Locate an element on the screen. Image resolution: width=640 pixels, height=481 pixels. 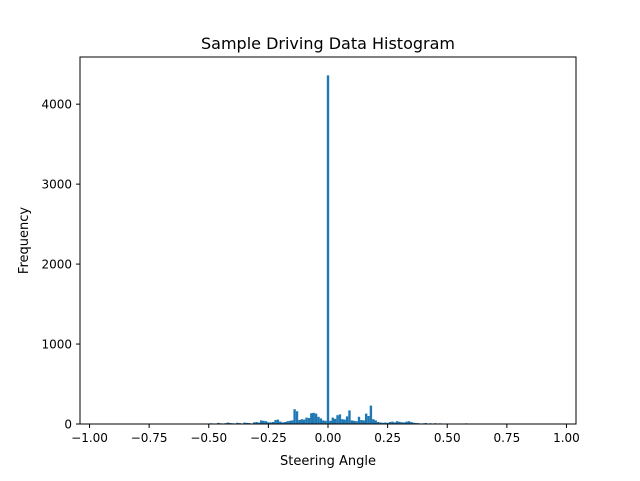
y-tick-label: 1000 is located at coordinates (56, 345).